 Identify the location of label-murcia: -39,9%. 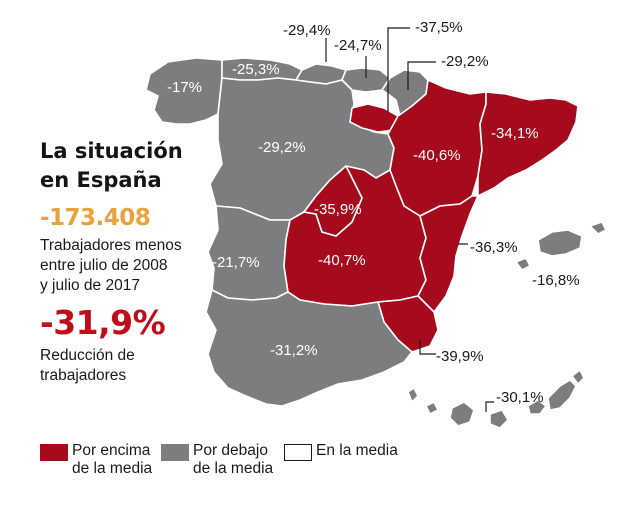
(460, 356).